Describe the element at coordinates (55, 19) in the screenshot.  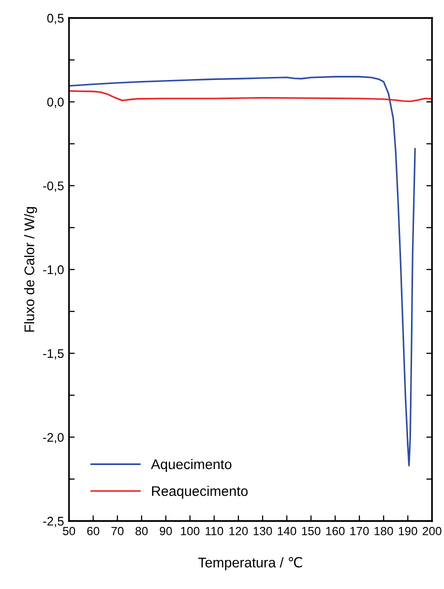
I see `y-tick-label: 0,5` at that location.